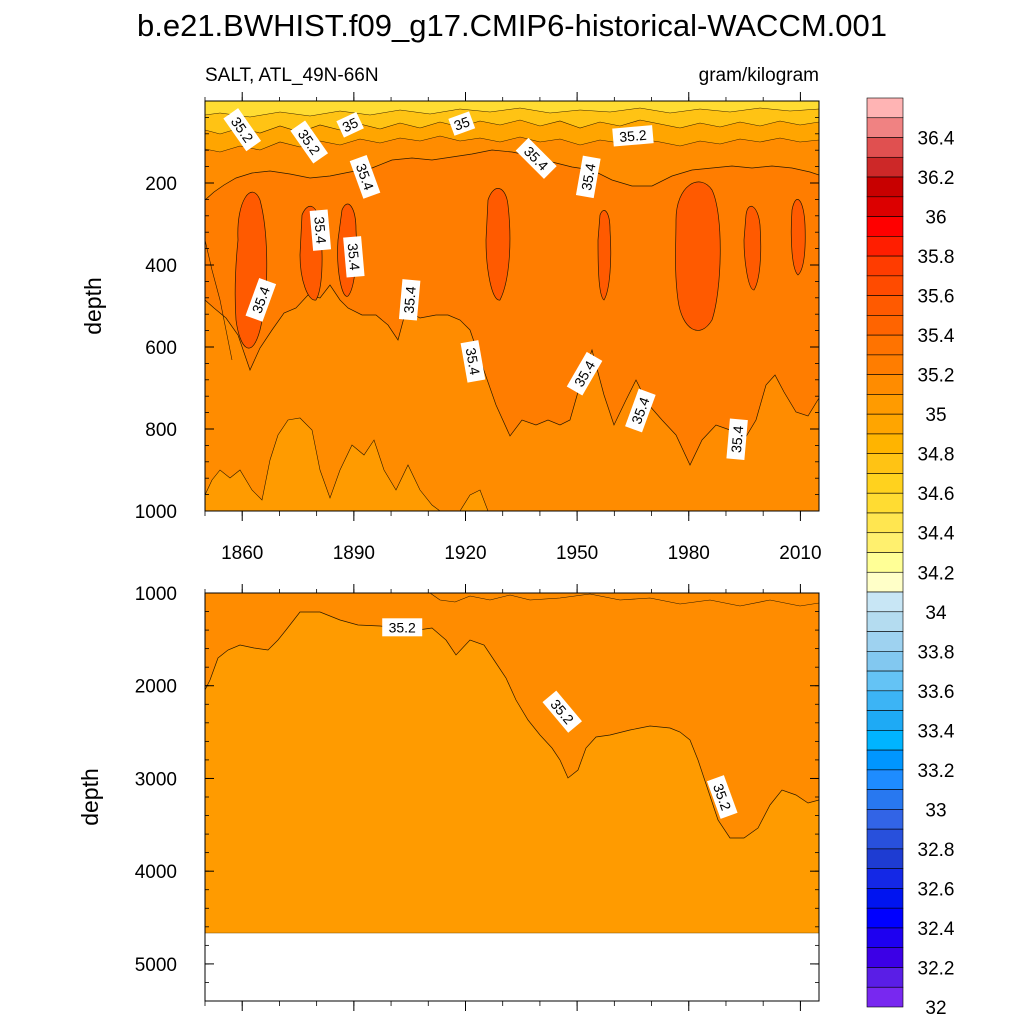 This screenshot has height=1024, width=1024. I want to click on colorbar-label: 36, so click(935, 218).